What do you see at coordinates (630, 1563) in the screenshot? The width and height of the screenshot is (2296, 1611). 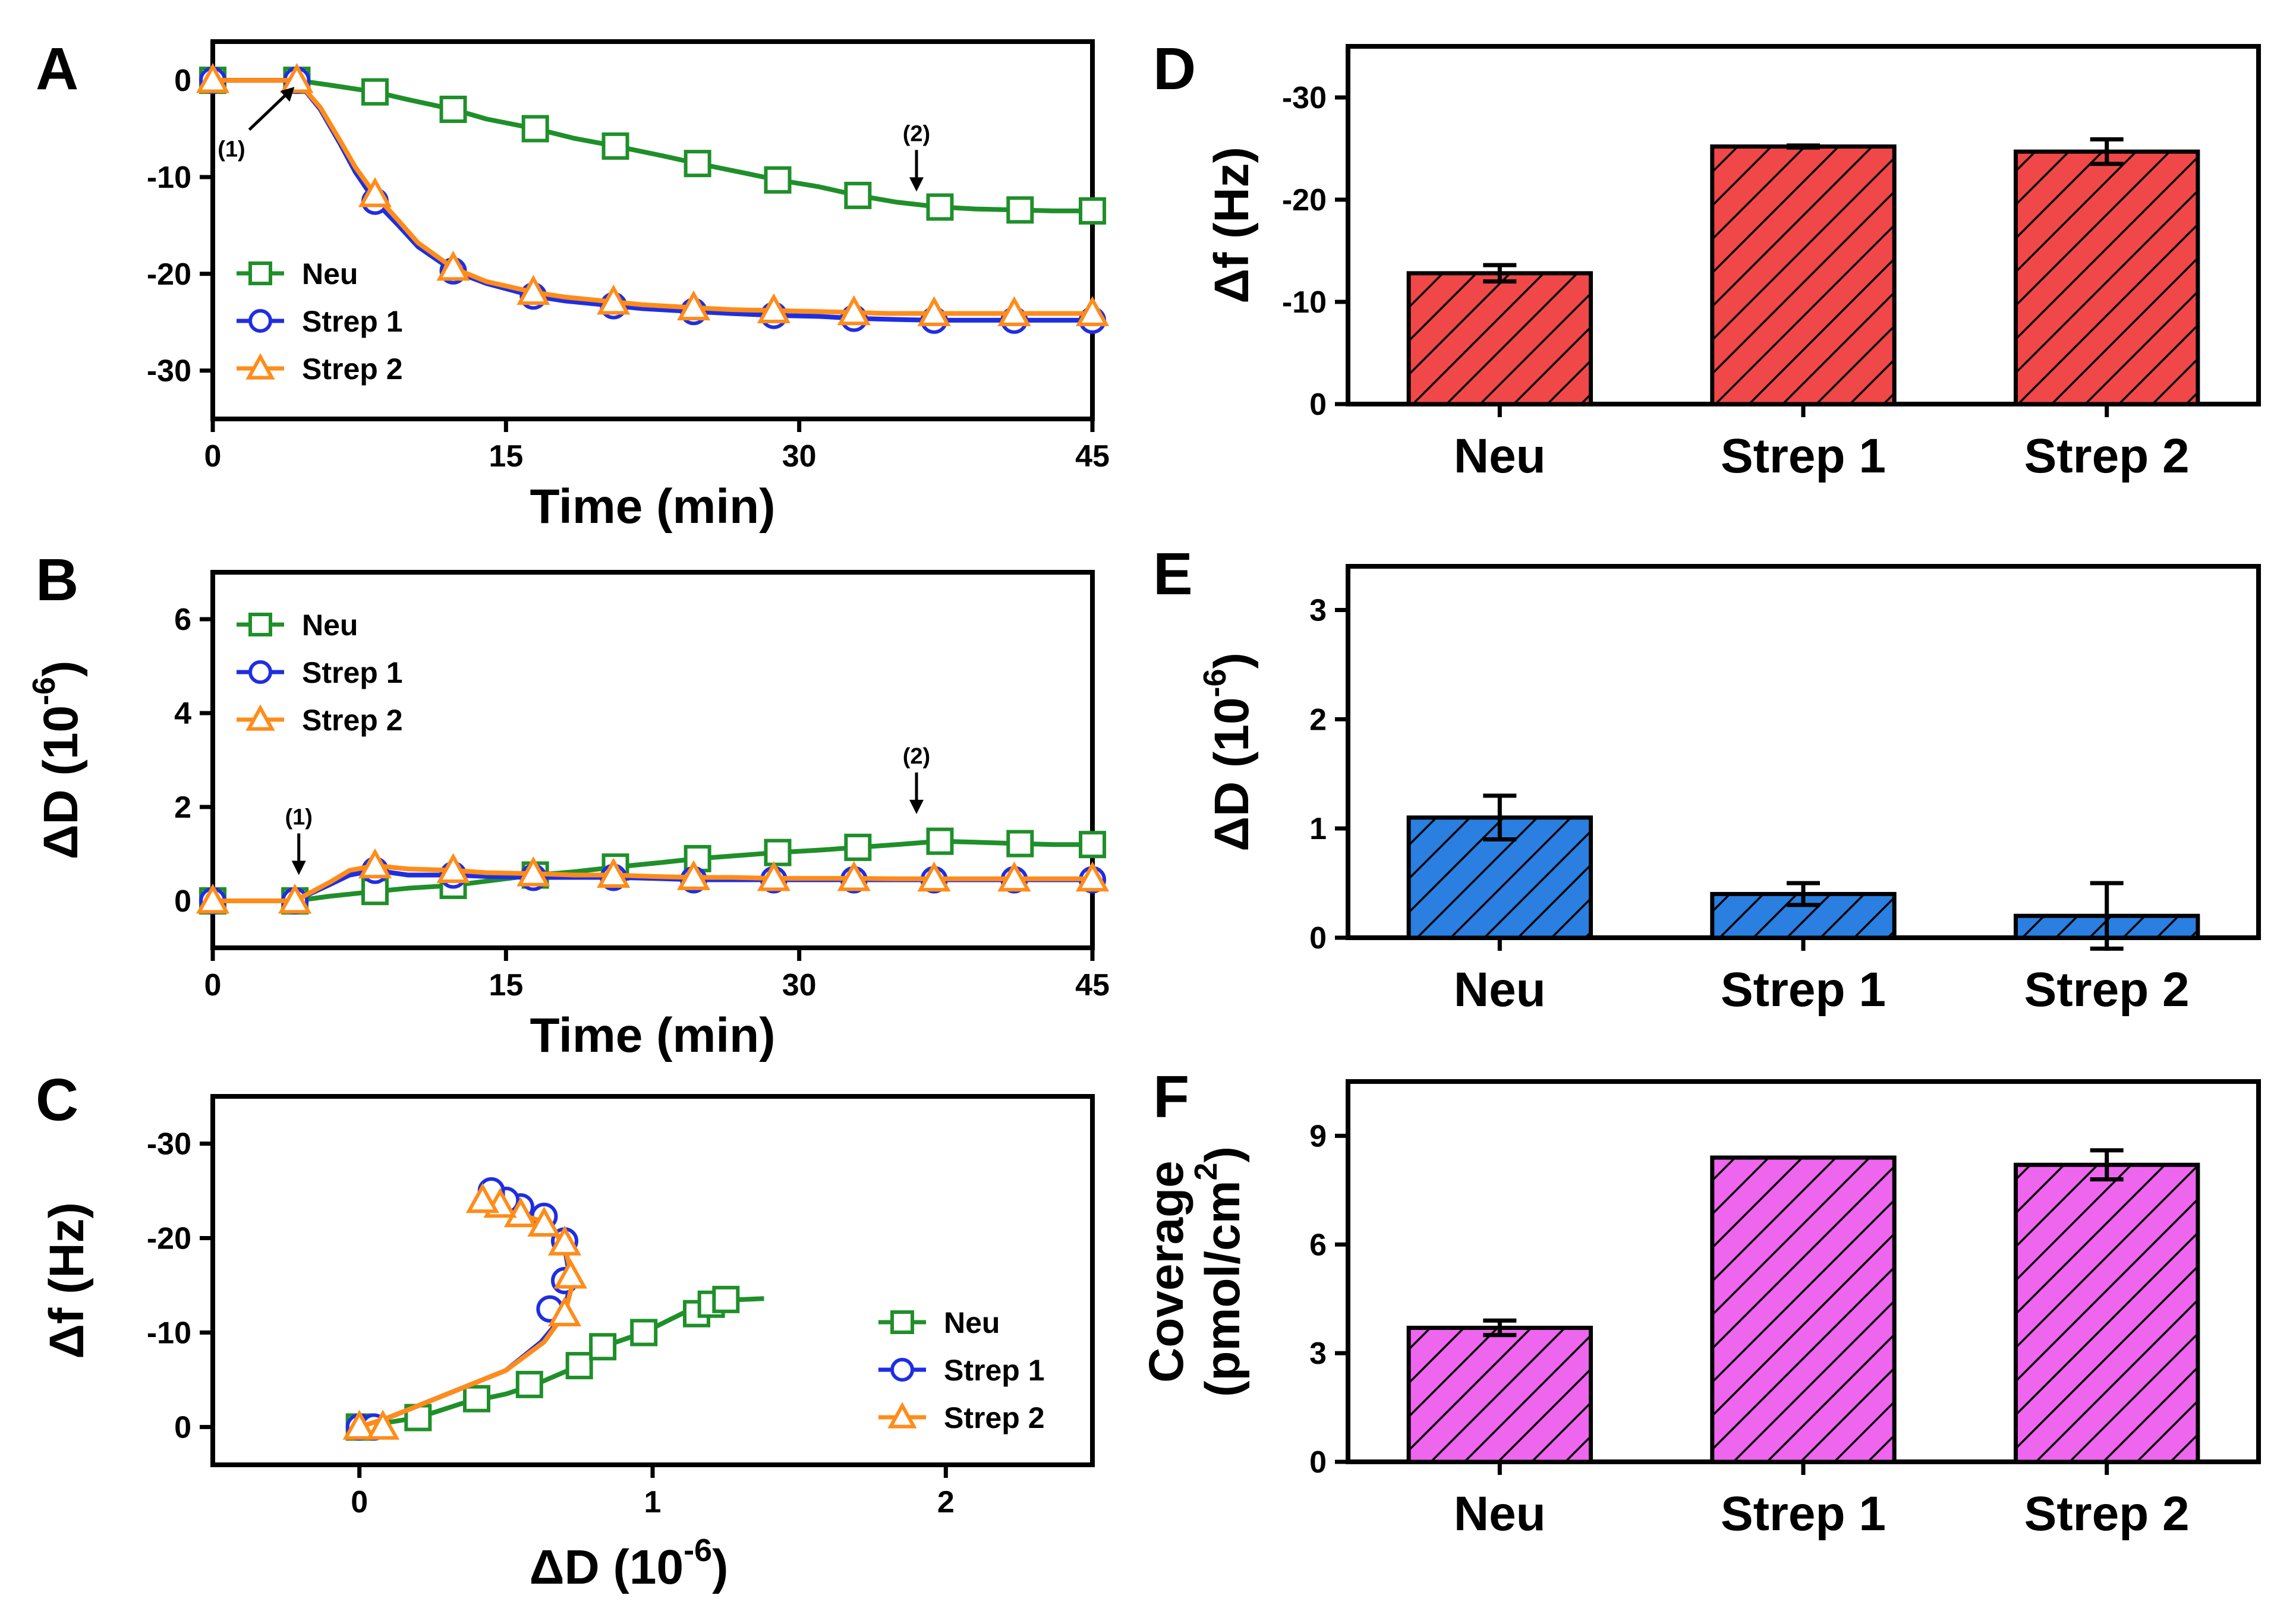 I see `x-axis-label: ΔD (10-6)` at bounding box center [630, 1563].